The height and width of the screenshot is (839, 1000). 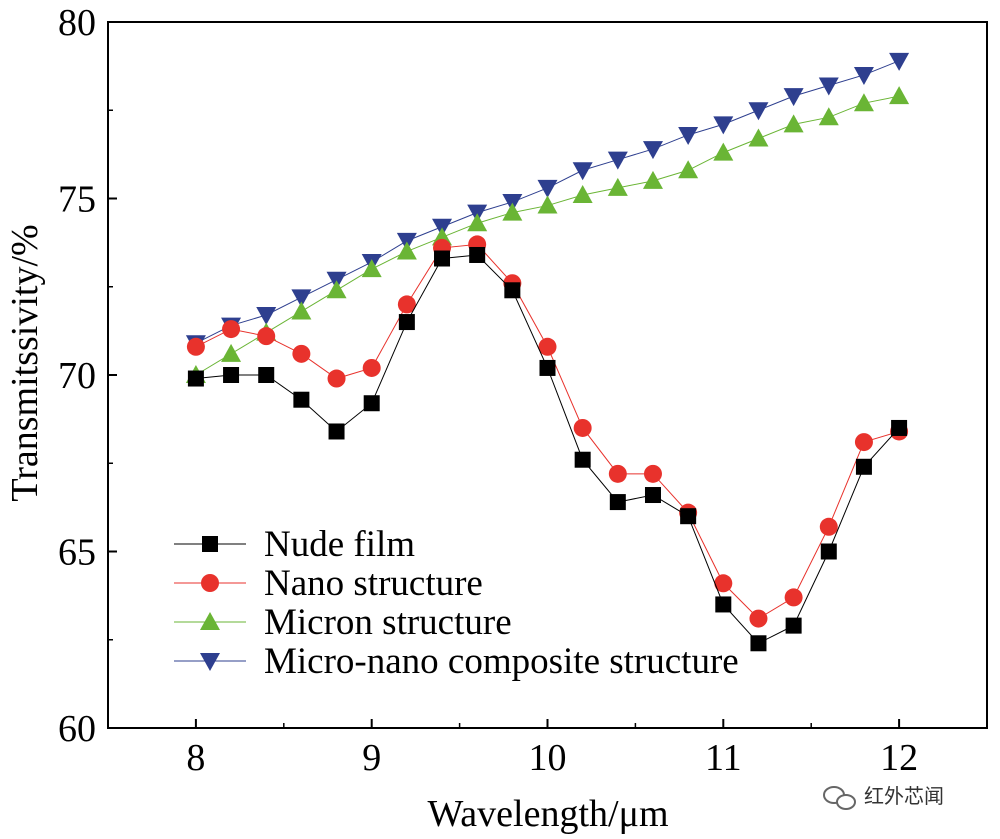 What do you see at coordinates (904, 796) in the screenshot?
I see `watermark-text: 红外芯闻` at bounding box center [904, 796].